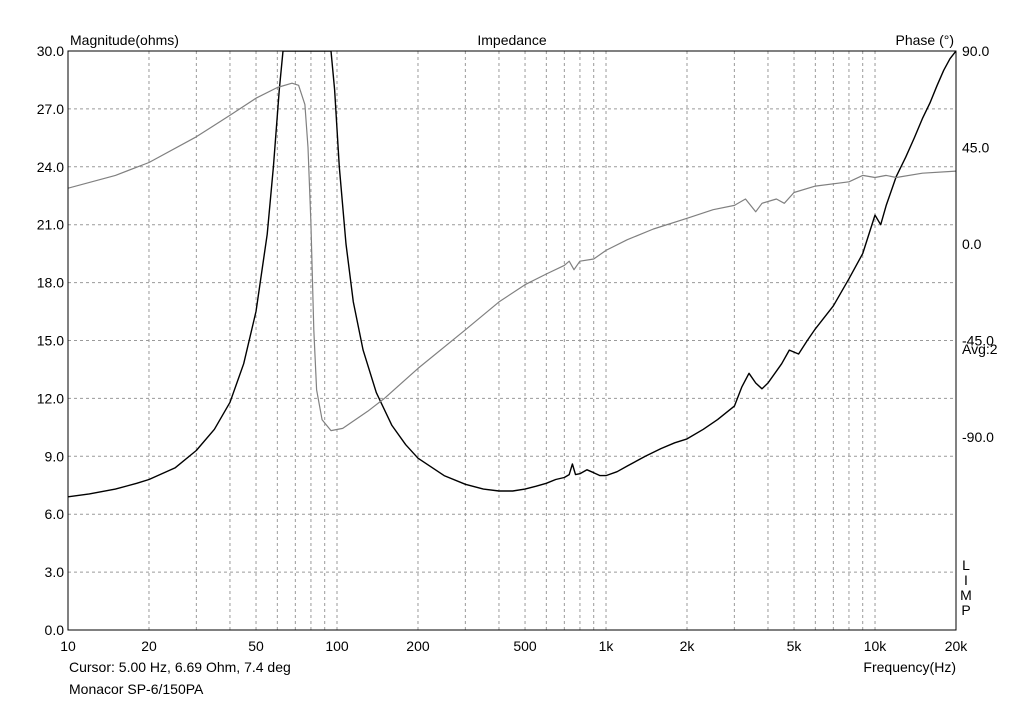  What do you see at coordinates (975, 148) in the screenshot?
I see `y-right-tick-label: 45.0` at bounding box center [975, 148].